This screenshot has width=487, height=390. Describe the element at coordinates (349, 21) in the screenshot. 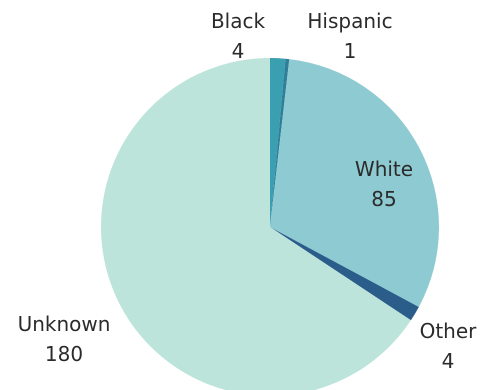

I see `slice-label-hispanic: Hispanic` at that location.